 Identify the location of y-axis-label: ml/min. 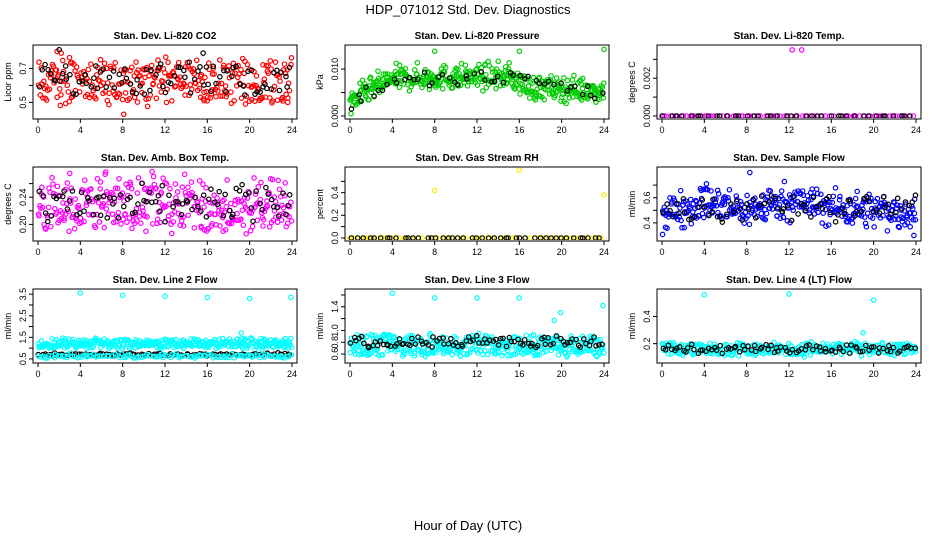
(320, 326).